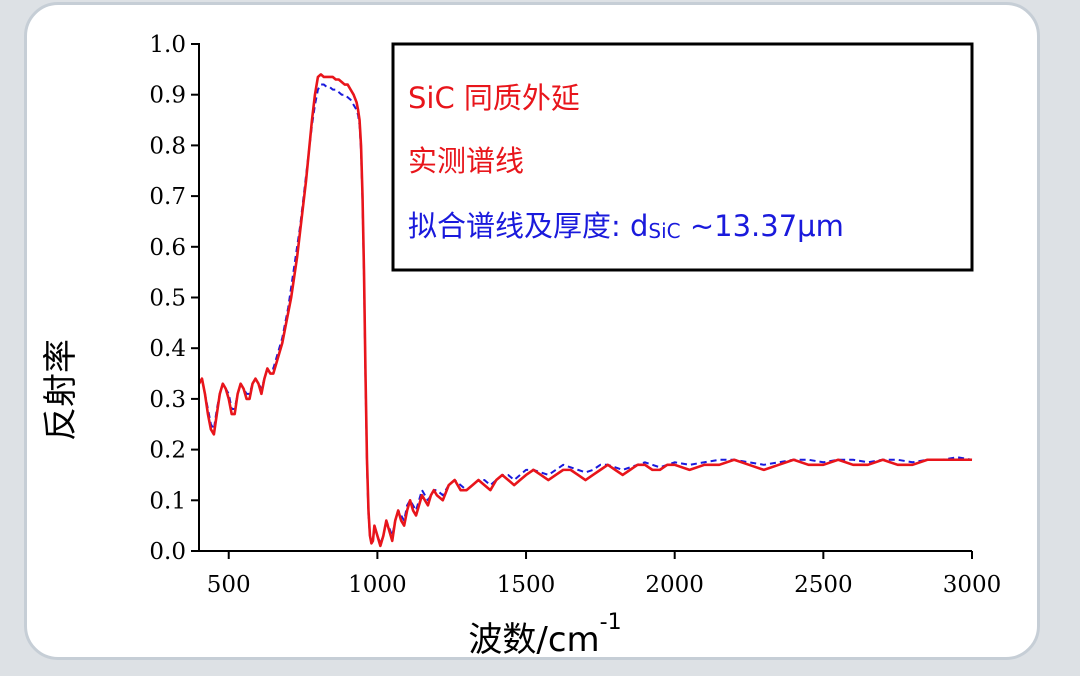  What do you see at coordinates (533, 640) in the screenshot?
I see `x-axis-title-main: 波数/cm` at bounding box center [533, 640].